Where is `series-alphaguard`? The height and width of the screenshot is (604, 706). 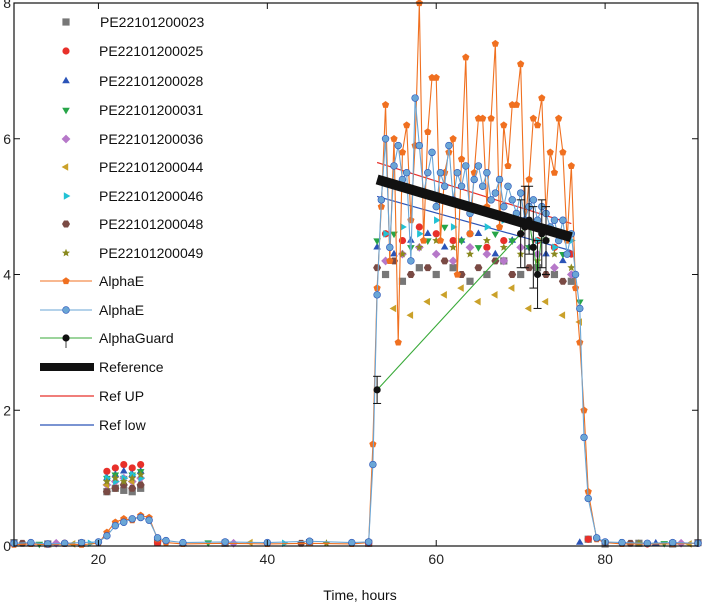
series-alphaguard is located at coordinates (461, 294).